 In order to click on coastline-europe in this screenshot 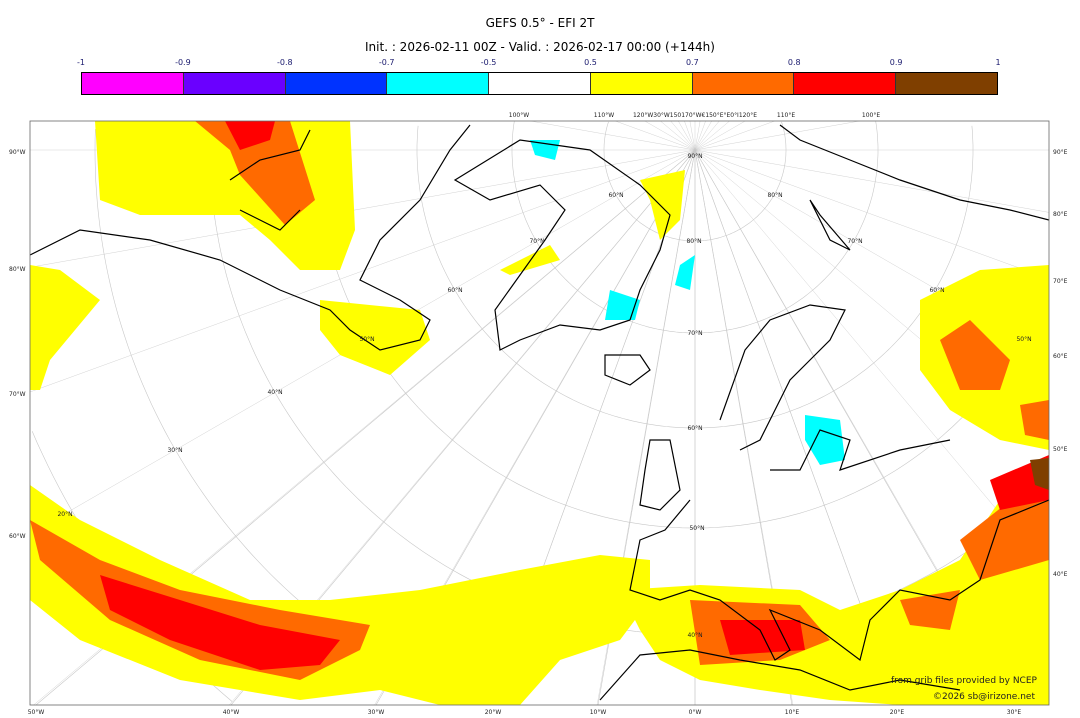, I will do `click(839, 580)`.